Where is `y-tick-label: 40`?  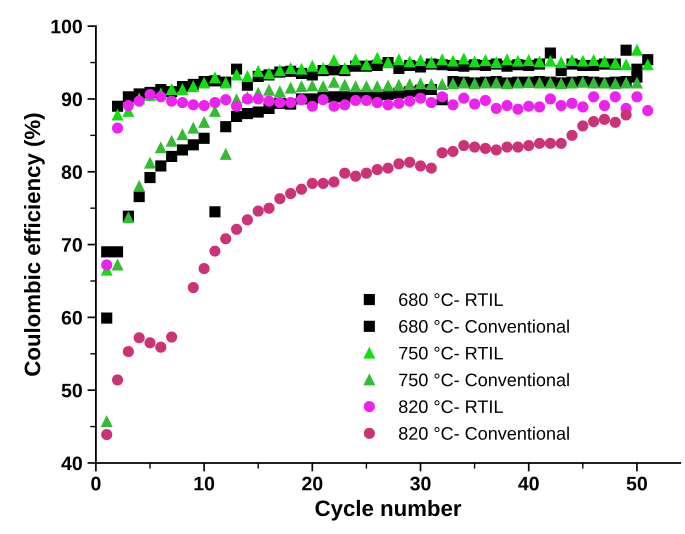
y-tick-label: 40 is located at coordinates (71, 463).